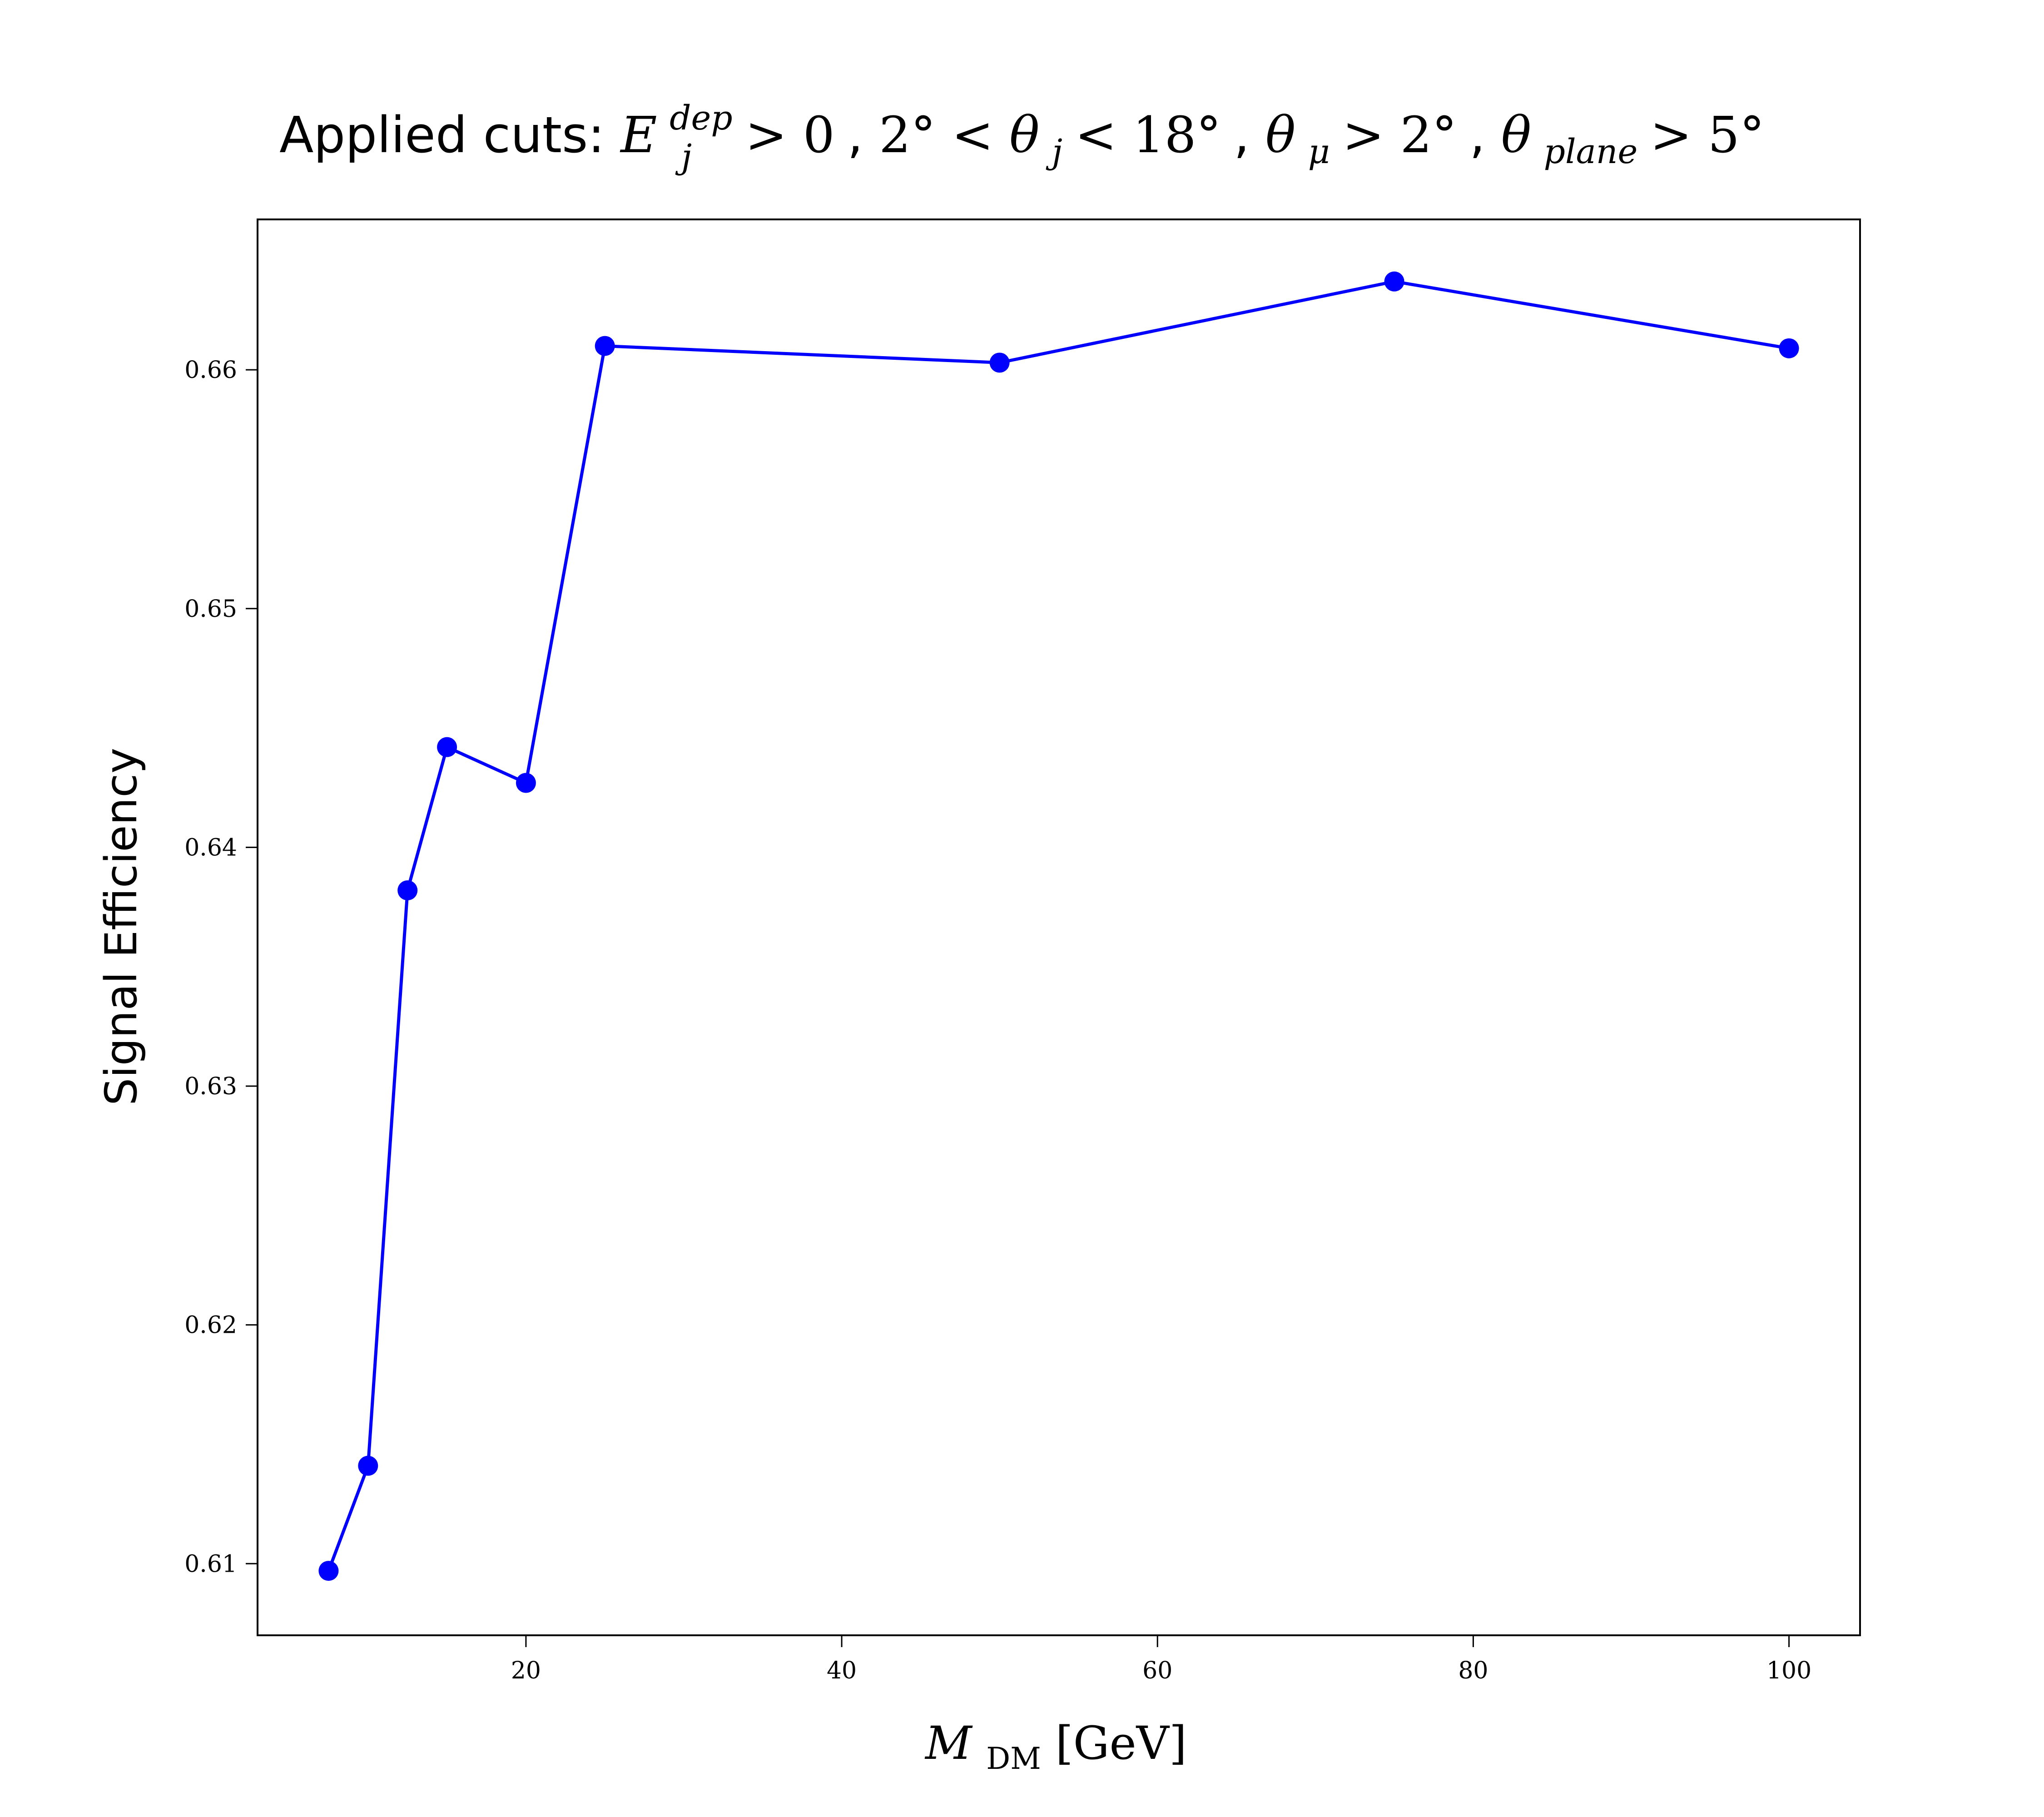 This screenshot has height=1817, width=2044. What do you see at coordinates (1591, 151) in the screenshot?
I see `title-theta-plane-subscript: plane` at bounding box center [1591, 151].